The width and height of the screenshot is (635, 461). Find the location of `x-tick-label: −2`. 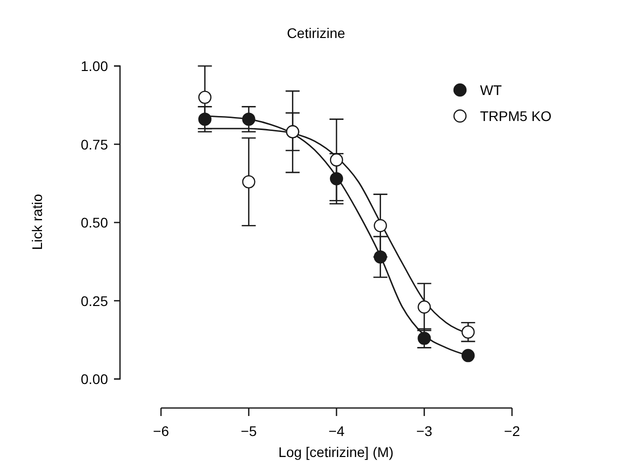

x-tick-label: −2 is located at coordinates (512, 431).